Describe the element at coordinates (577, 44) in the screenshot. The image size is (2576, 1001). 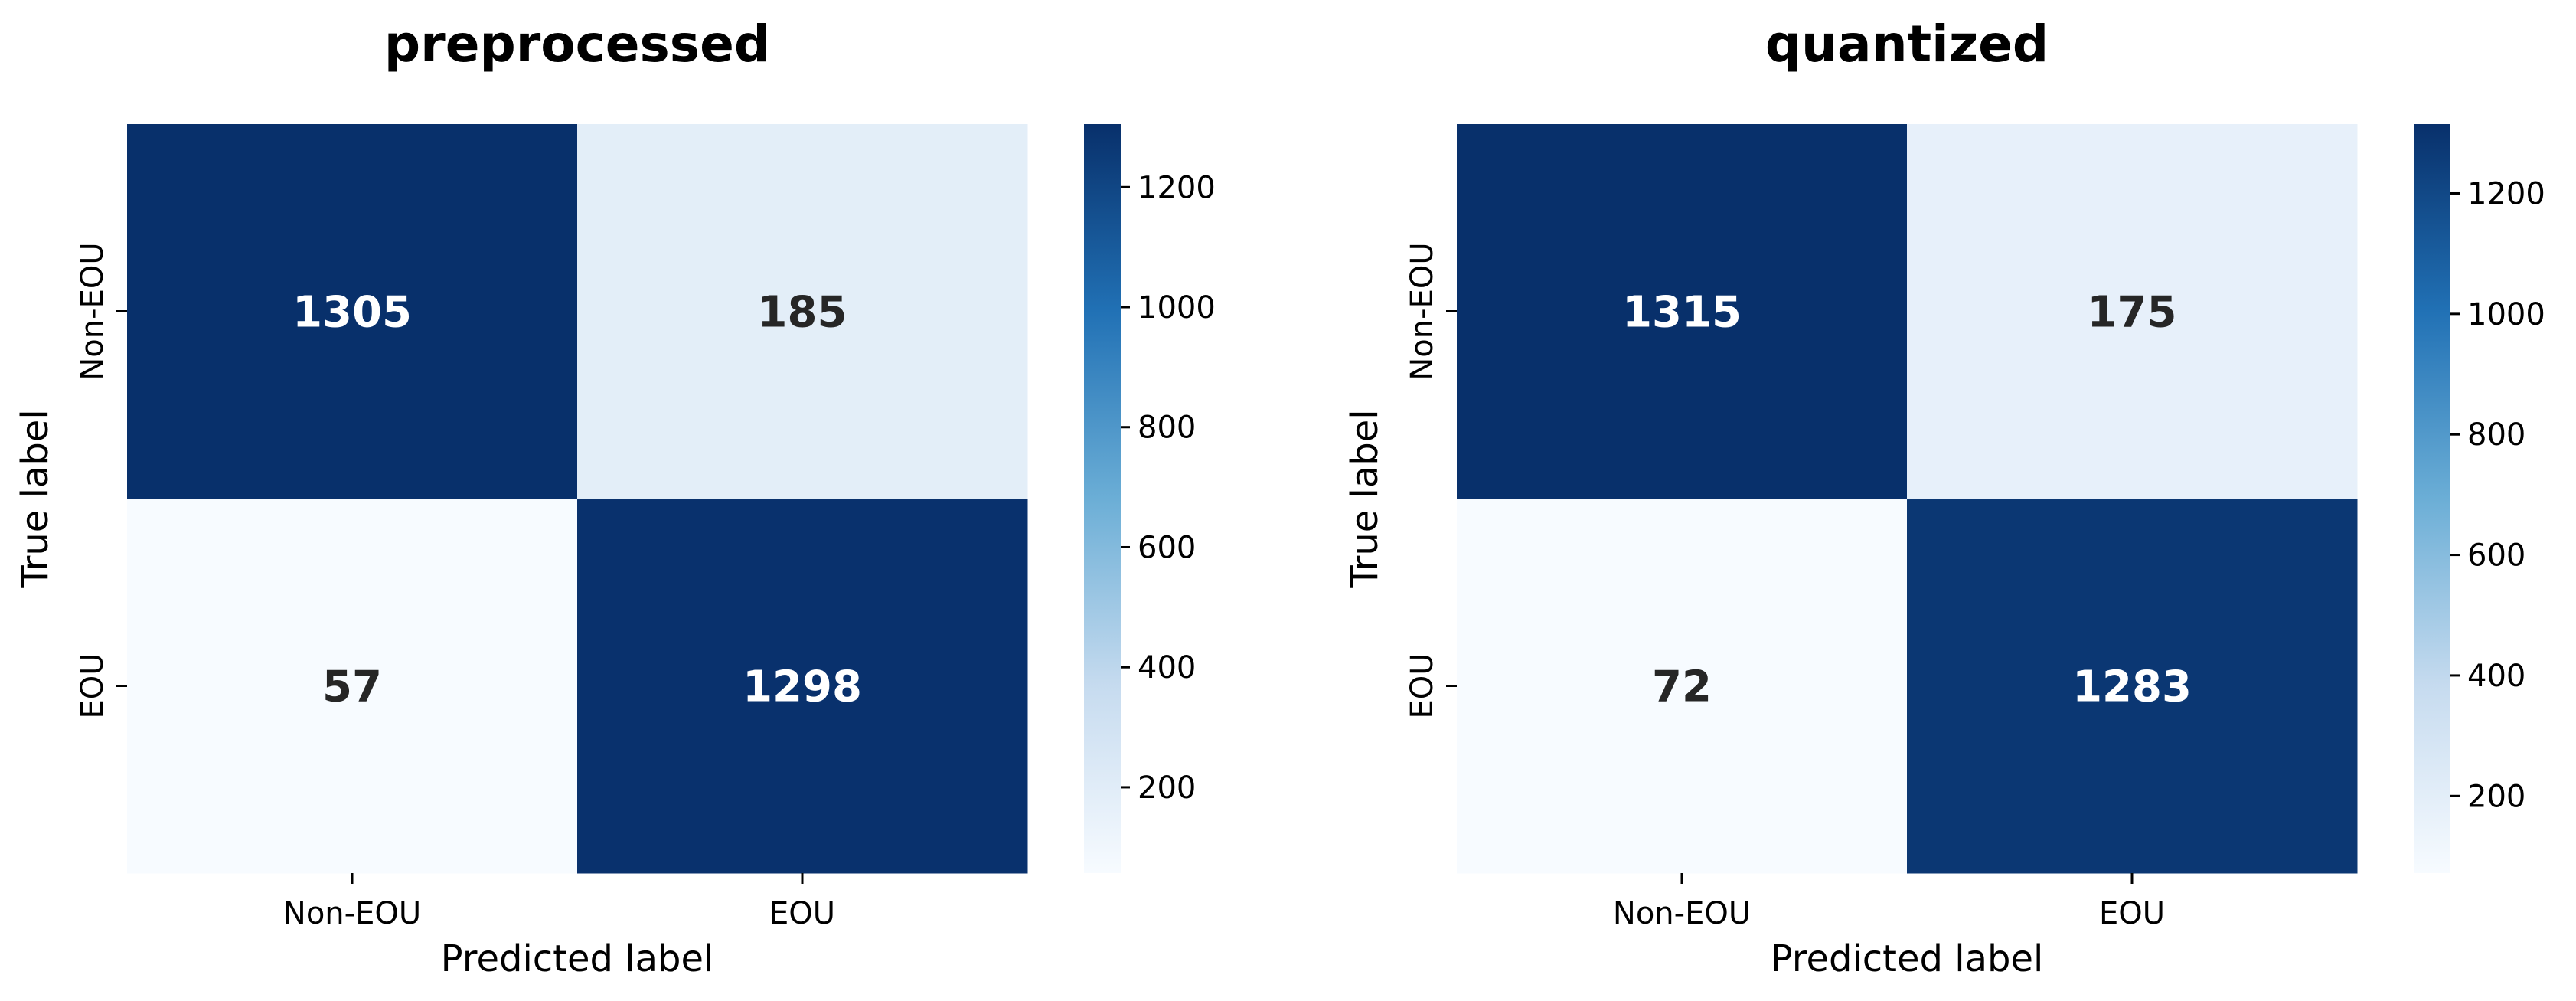
I see `chart-title: preprocessed` at that location.